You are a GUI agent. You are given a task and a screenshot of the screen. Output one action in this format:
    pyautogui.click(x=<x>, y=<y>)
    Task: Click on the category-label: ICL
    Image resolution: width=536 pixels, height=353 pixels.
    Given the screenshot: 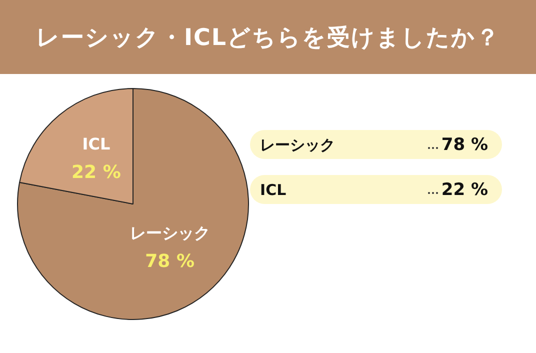 What is the action you would take?
    pyautogui.click(x=273, y=190)
    